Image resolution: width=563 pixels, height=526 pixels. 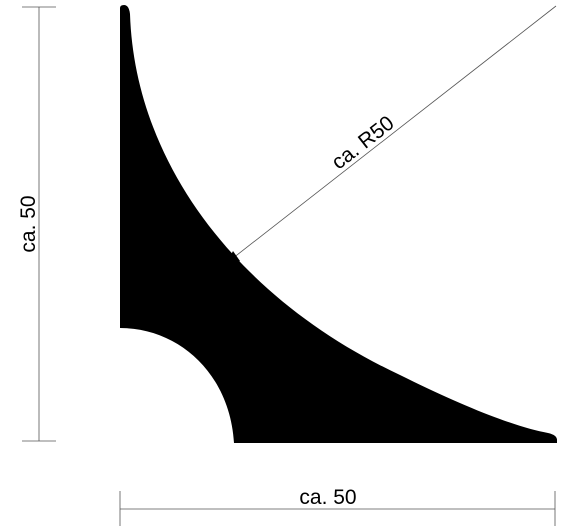 I want to click on width-dimension: ca. 50, so click(x=337, y=506).